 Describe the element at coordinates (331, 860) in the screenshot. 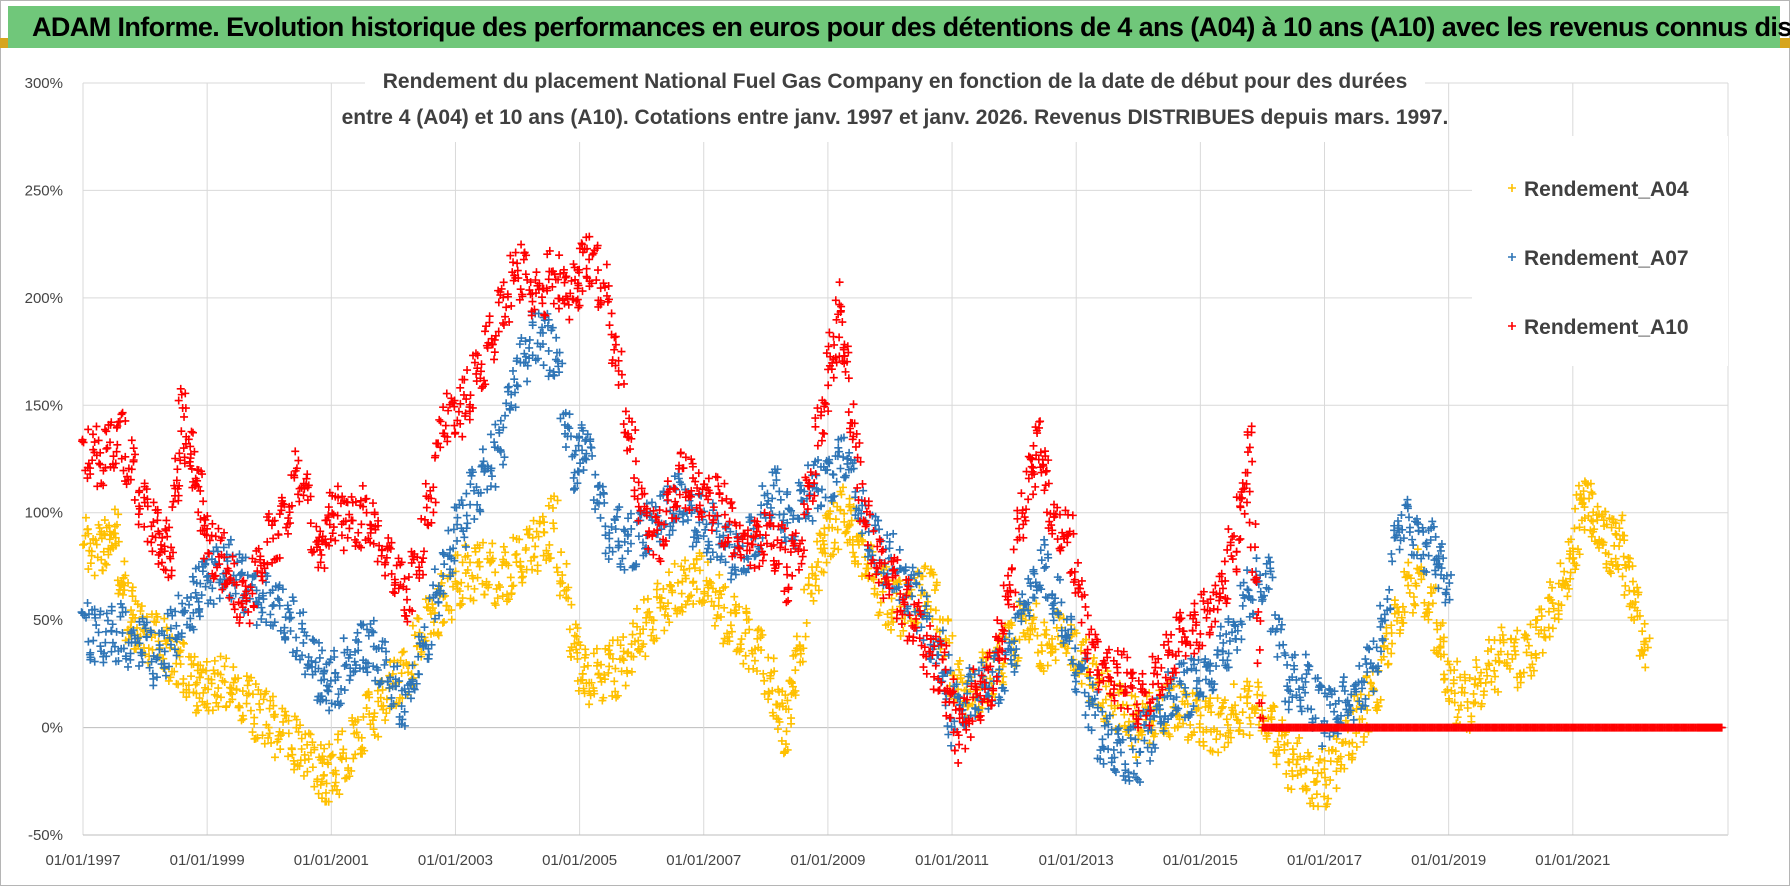

I see `x-tick-label: 01/01/2001` at that location.